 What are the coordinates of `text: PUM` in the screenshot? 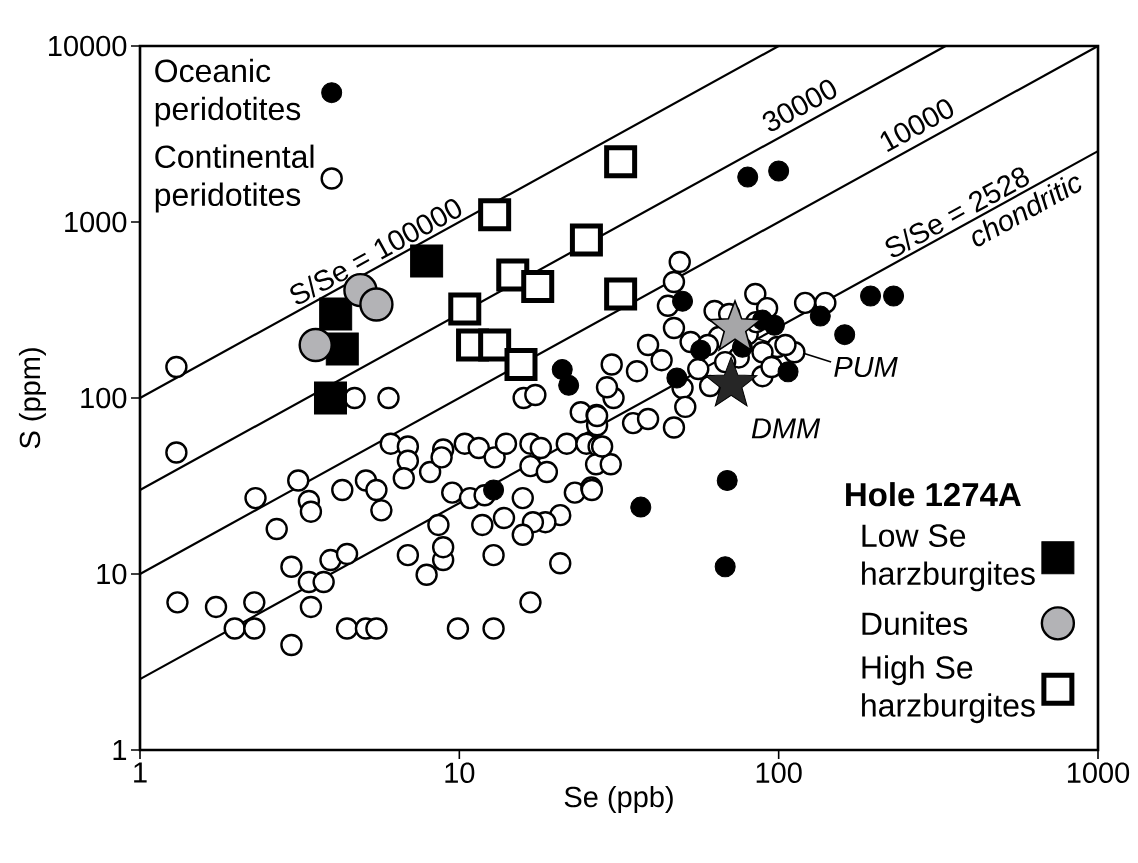 It's located at (866, 367).